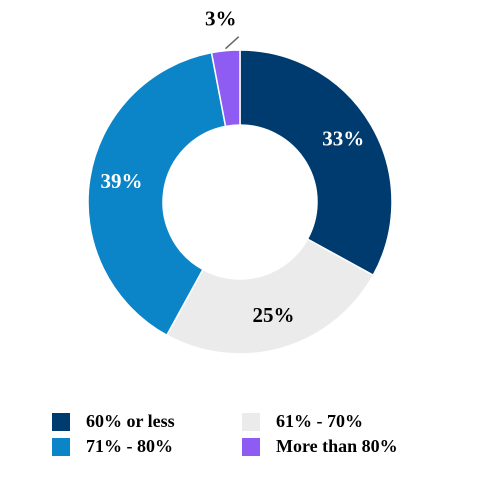 This screenshot has height=498, width=480. Describe the element at coordinates (232, 43) in the screenshot. I see `leader-line` at that location.